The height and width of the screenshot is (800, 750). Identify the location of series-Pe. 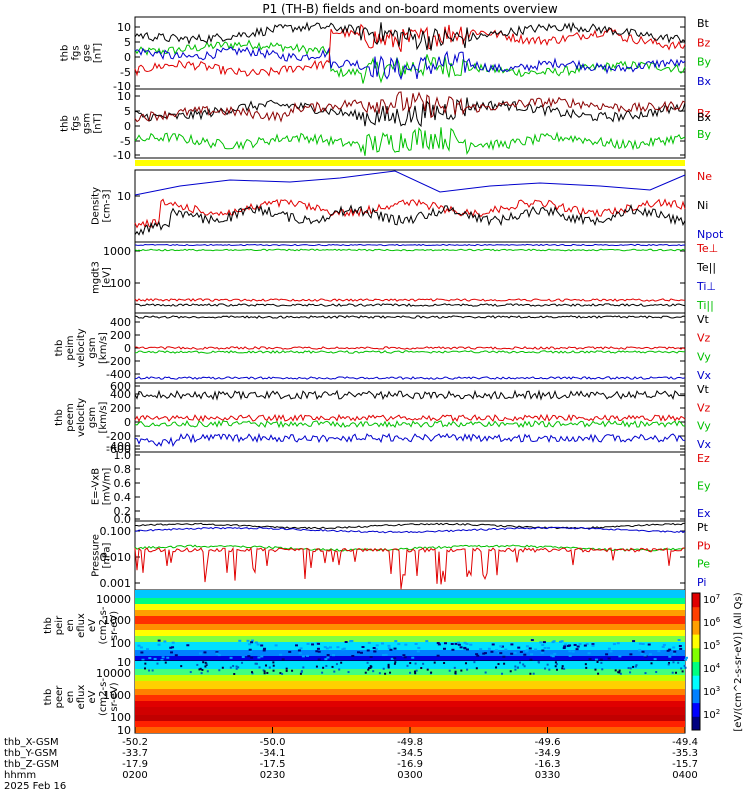
(410, 548).